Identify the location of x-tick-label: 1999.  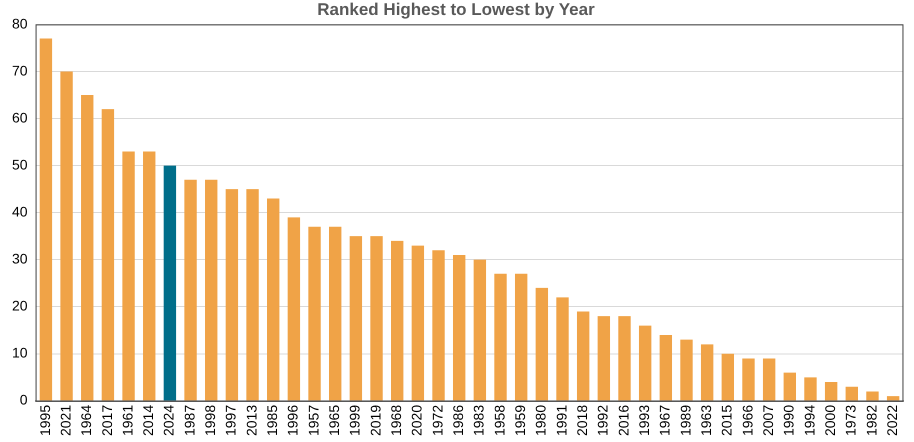
(354, 420).